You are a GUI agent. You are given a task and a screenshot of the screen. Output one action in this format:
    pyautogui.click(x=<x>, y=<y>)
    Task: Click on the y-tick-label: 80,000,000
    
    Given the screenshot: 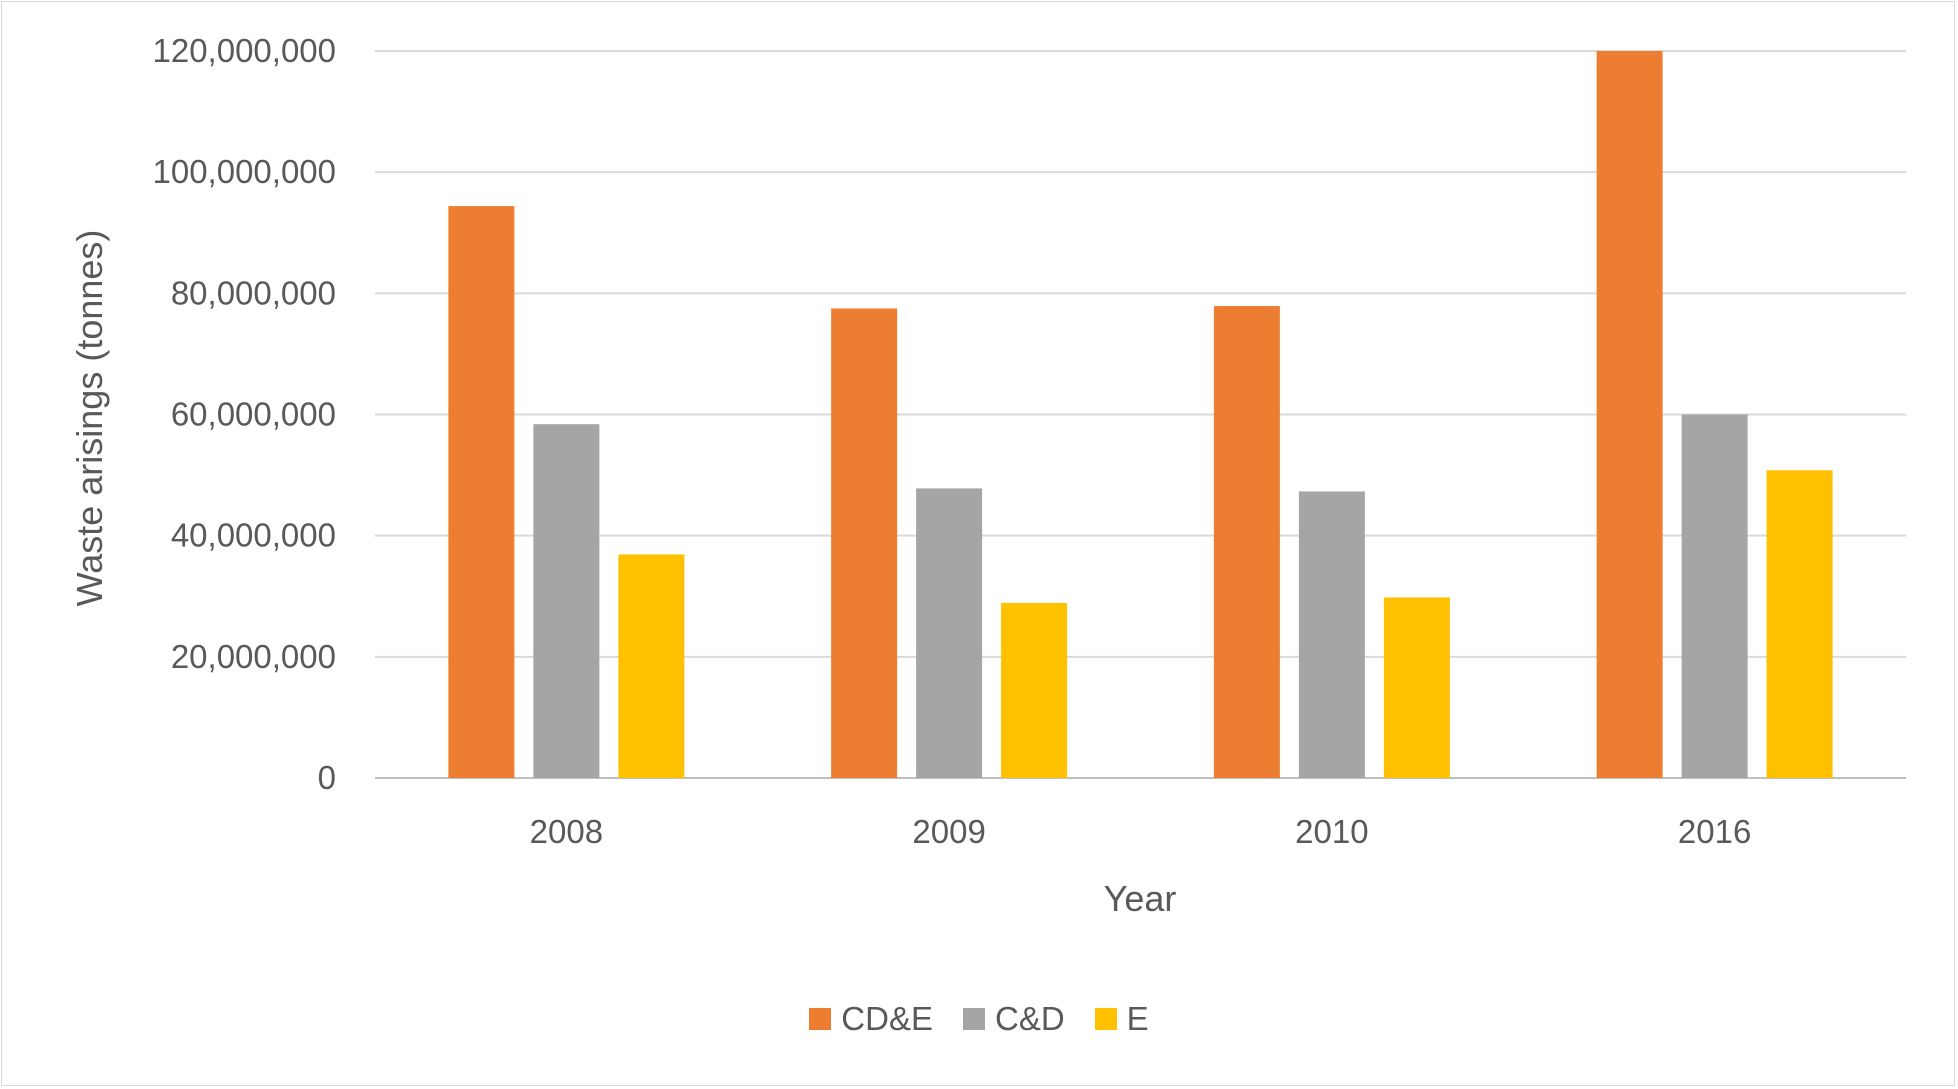 What is the action you would take?
    pyautogui.click(x=253, y=292)
    